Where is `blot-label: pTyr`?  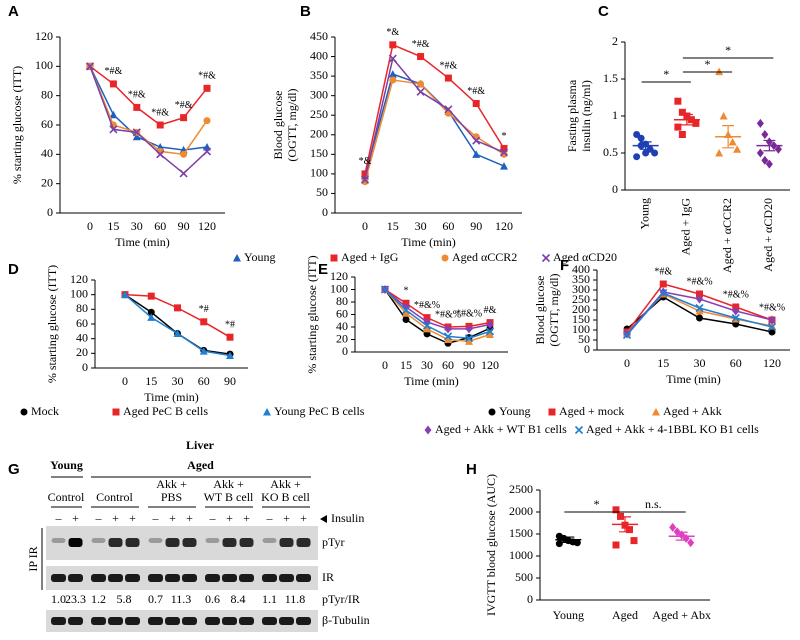 blot-label: pTyr is located at coordinates (333, 542).